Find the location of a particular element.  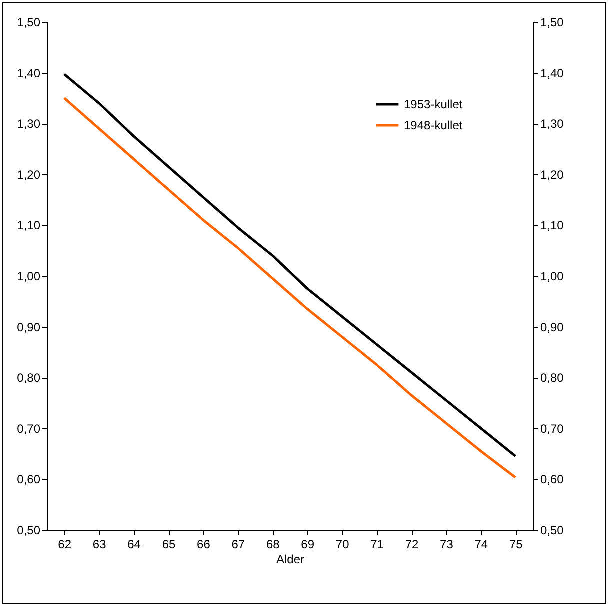

y2-tick-label: 1,00 is located at coordinates (552, 277).